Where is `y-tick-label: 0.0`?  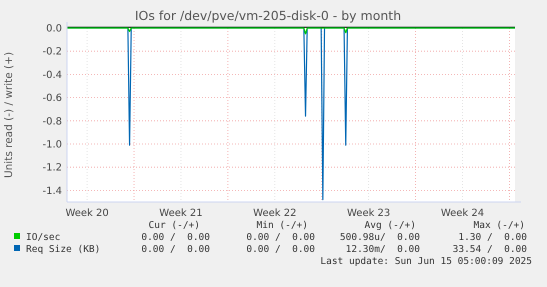 y-tick-label: 0.0 is located at coordinates (54, 29).